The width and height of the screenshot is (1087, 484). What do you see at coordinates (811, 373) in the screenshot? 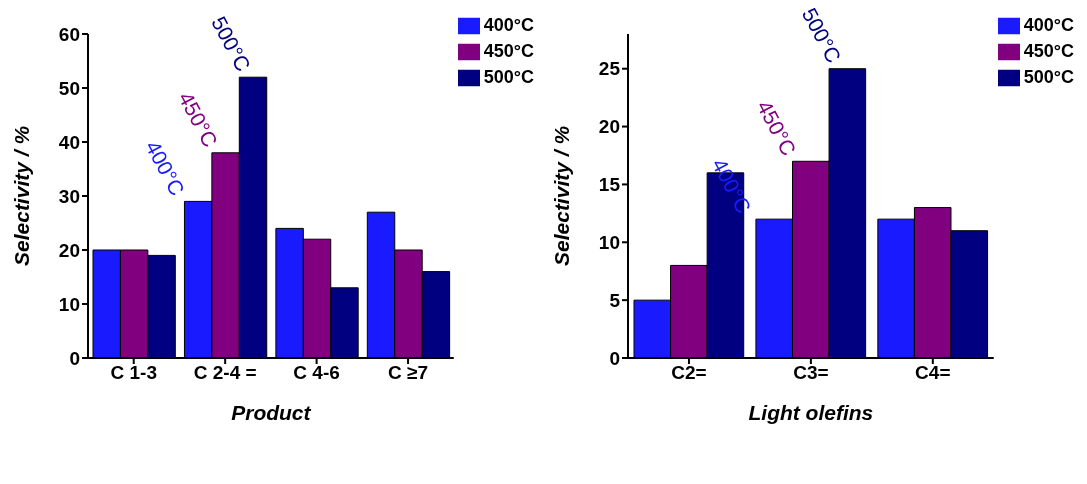
I see `x-tick-label: C3=` at bounding box center [811, 373].